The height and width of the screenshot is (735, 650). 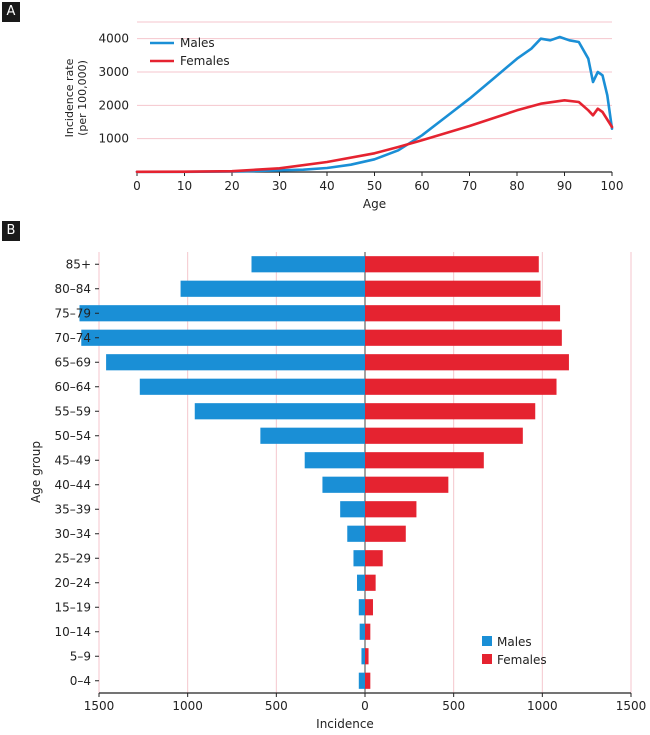 I want to click on y-tick-label: 4000, so click(x=113, y=39).